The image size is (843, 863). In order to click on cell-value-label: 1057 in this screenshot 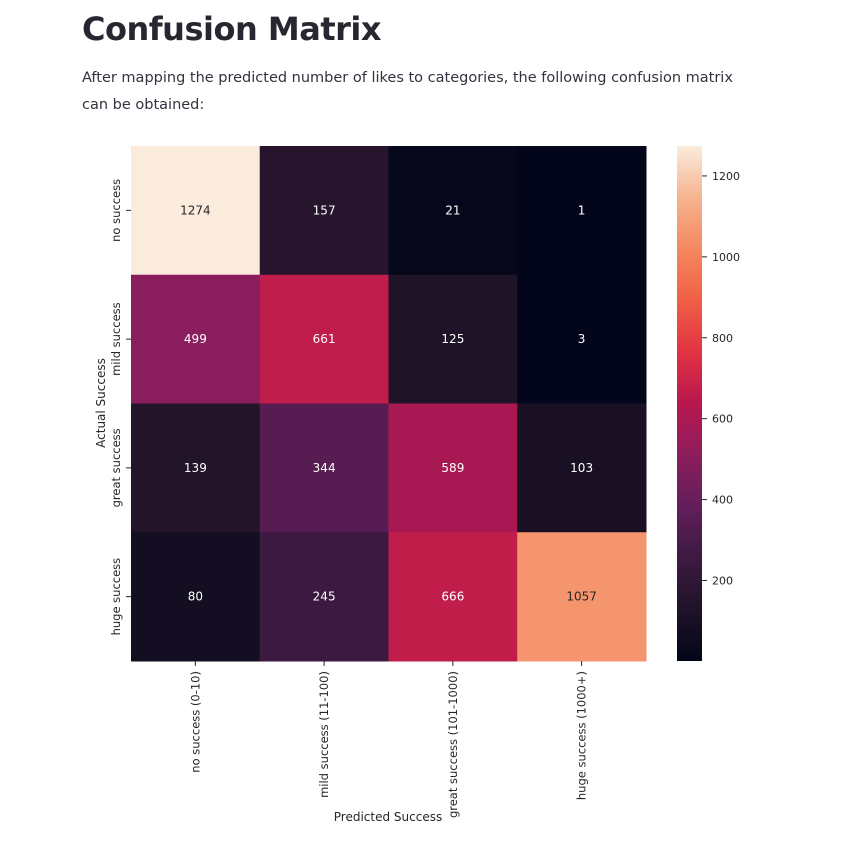, I will do `click(581, 597)`.